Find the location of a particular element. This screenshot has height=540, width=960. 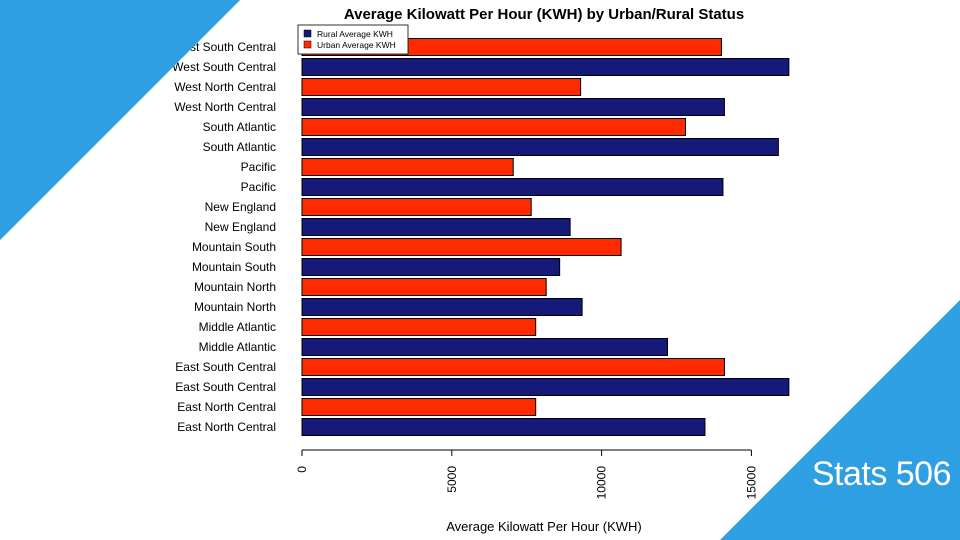

bottom-right-accent-triangle is located at coordinates (840, 420).